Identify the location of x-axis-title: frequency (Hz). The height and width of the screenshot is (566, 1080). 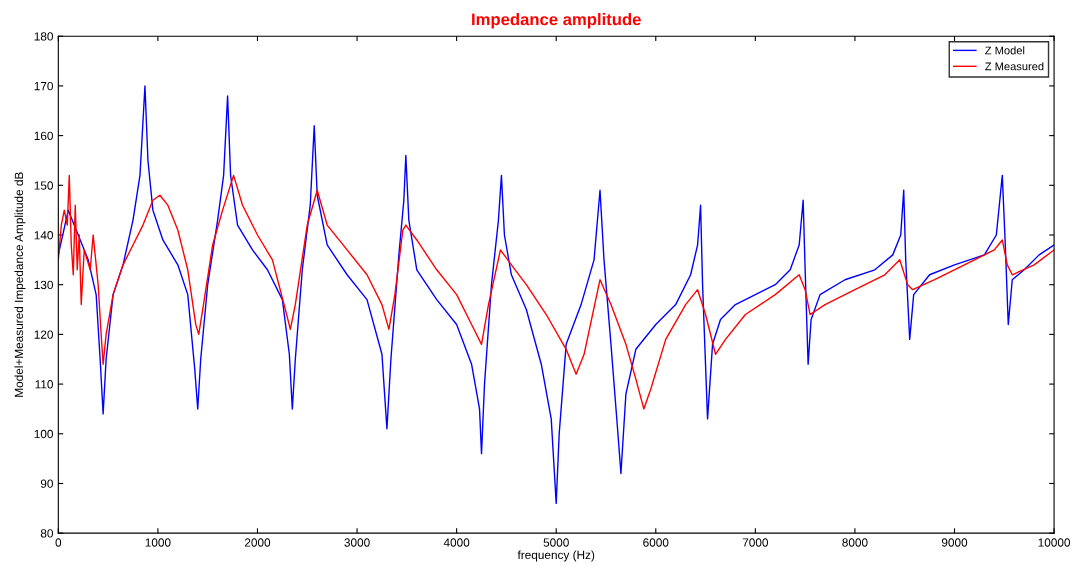
(556, 556).